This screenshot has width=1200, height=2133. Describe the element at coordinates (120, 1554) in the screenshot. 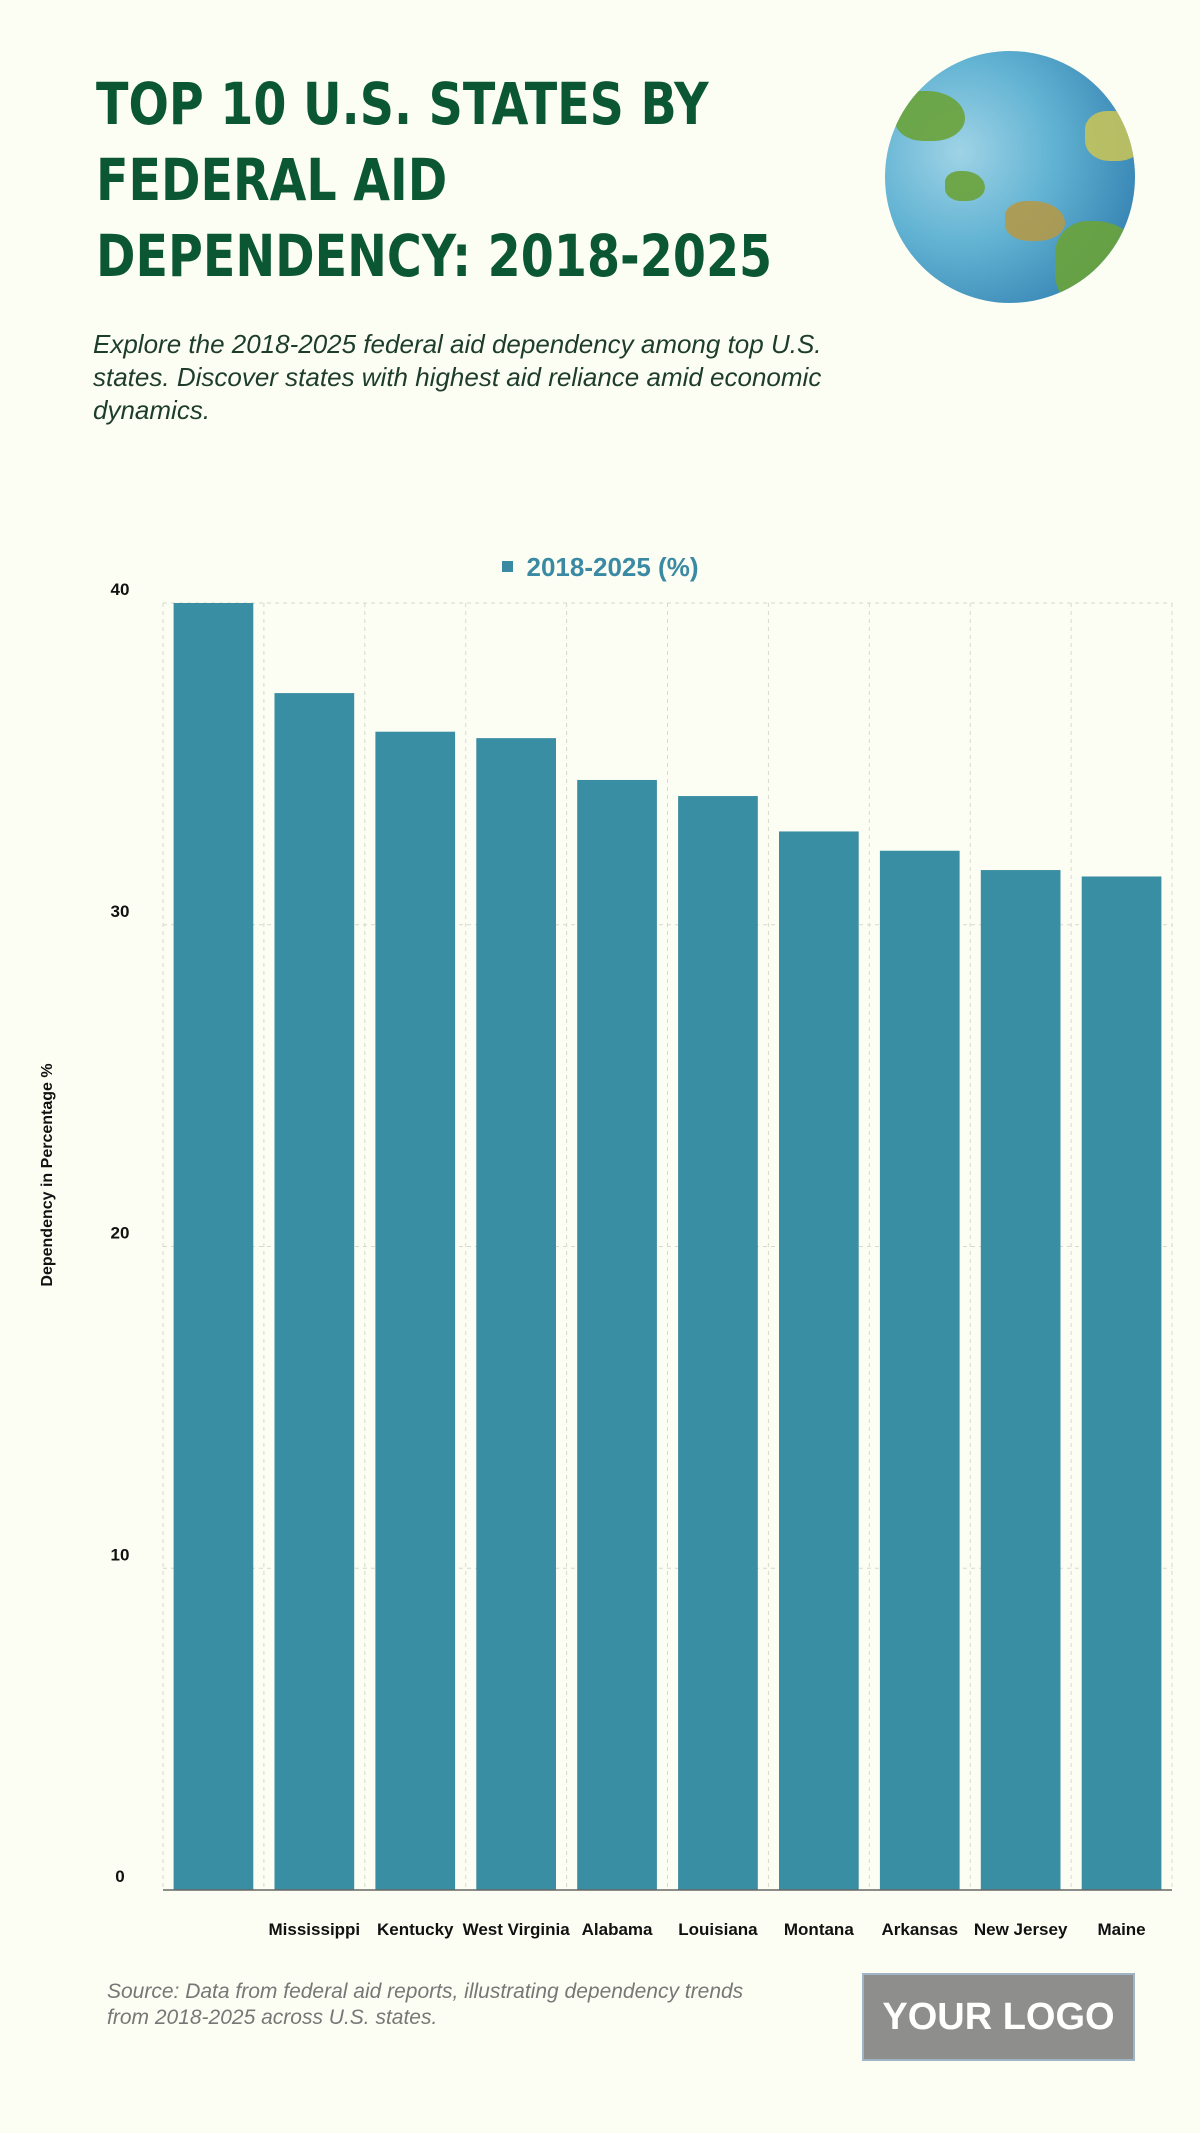

I see `y-tick-label: 10` at that location.